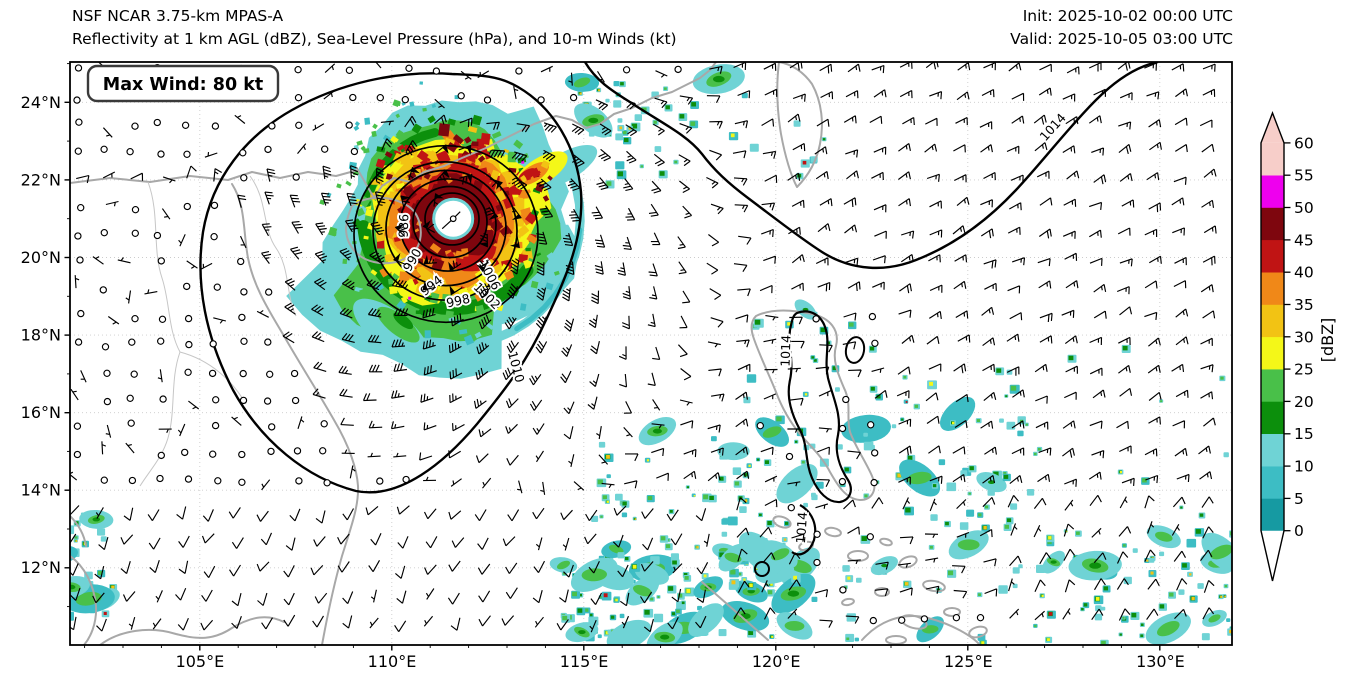  Describe the element at coordinates (968, 661) in the screenshot. I see `x-tick-label: 125°E` at that location.